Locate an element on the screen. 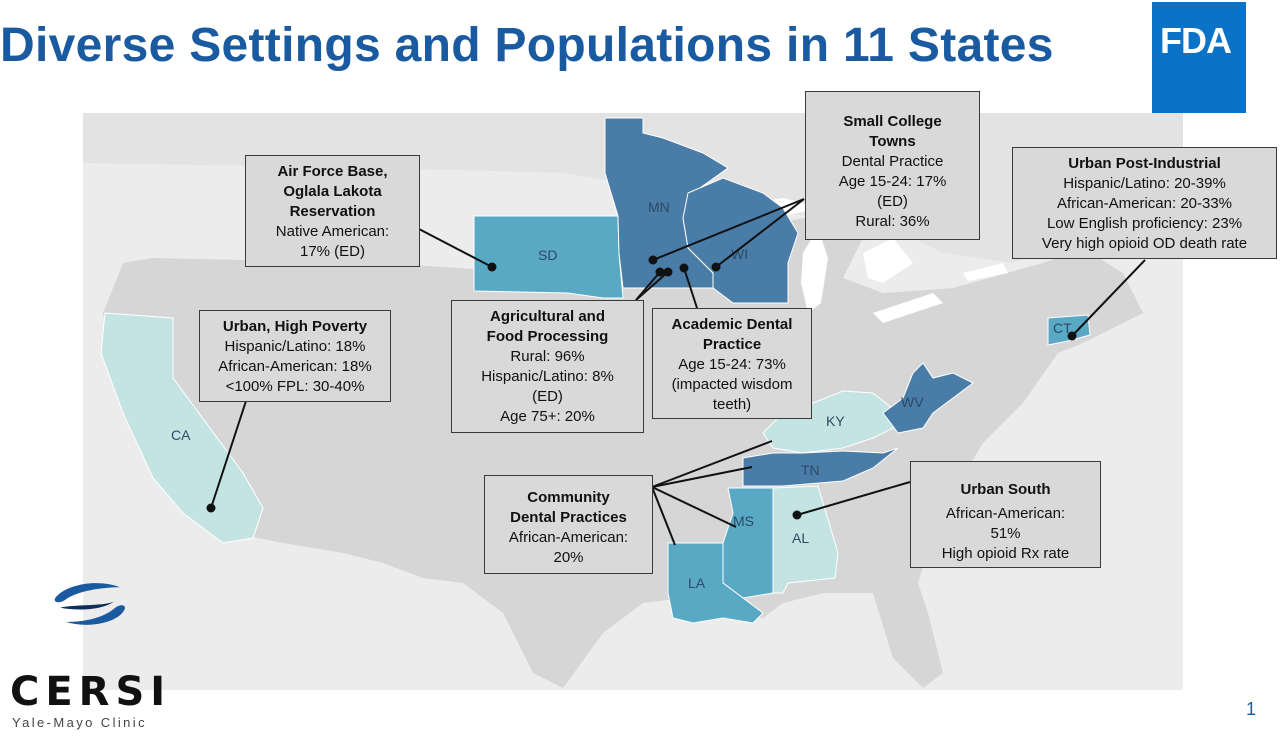 Image resolution: width=1280 pixels, height=737 pixels. callout-line: Dental Practice is located at coordinates (892, 161).